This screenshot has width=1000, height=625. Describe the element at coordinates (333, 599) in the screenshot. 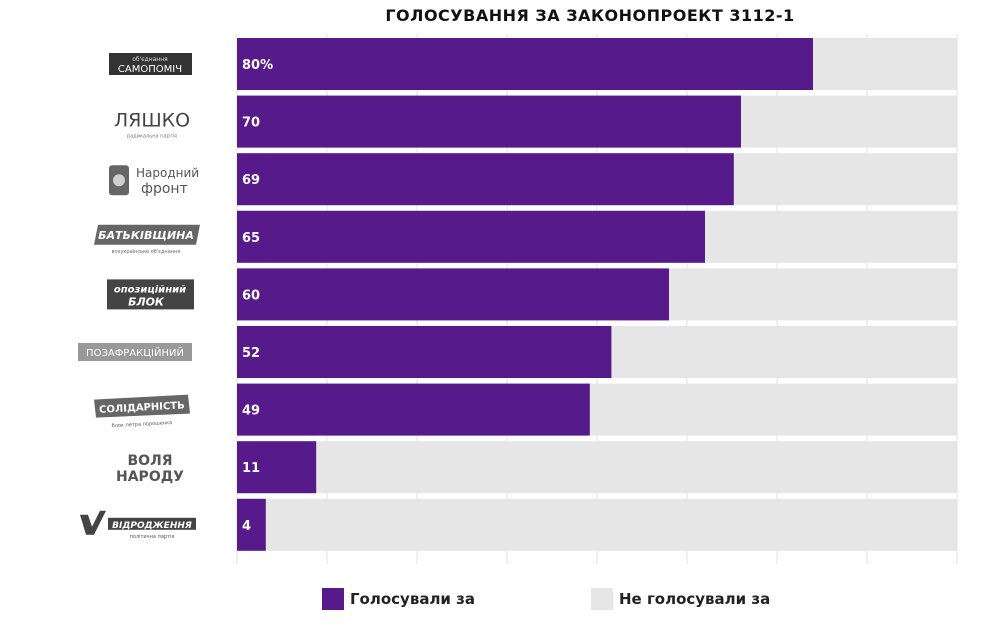

I see `legend-swatch-voted` at that location.